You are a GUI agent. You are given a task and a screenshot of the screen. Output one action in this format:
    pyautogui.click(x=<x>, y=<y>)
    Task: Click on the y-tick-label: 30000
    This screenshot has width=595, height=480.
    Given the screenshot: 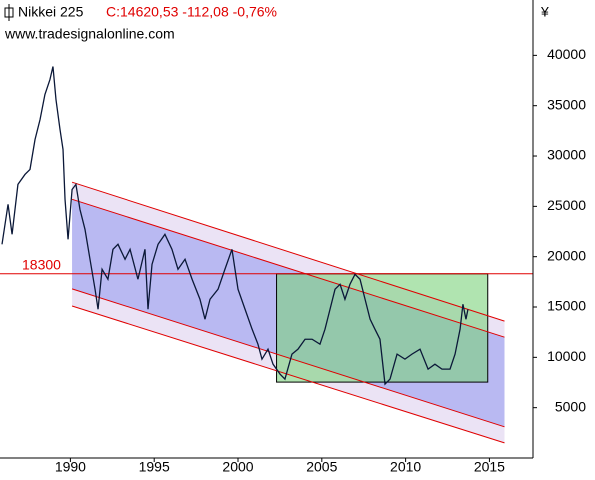 What is the action you would take?
    pyautogui.click(x=566, y=155)
    